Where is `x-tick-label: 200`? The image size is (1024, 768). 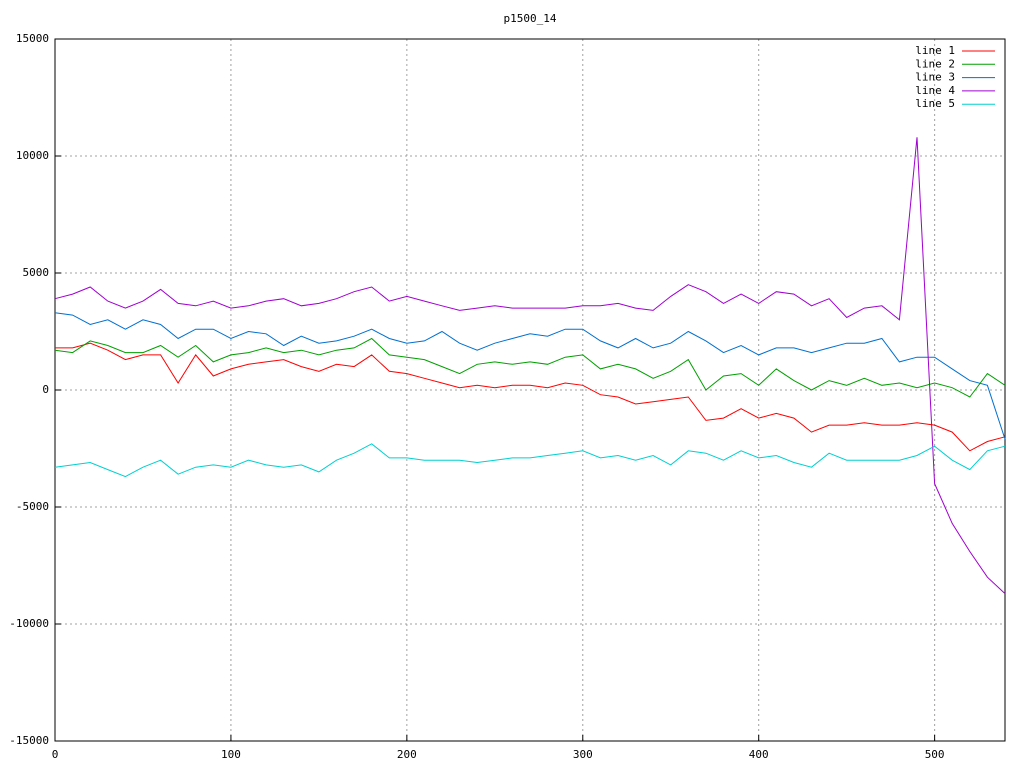 x-tick-label: 200 is located at coordinates (407, 754).